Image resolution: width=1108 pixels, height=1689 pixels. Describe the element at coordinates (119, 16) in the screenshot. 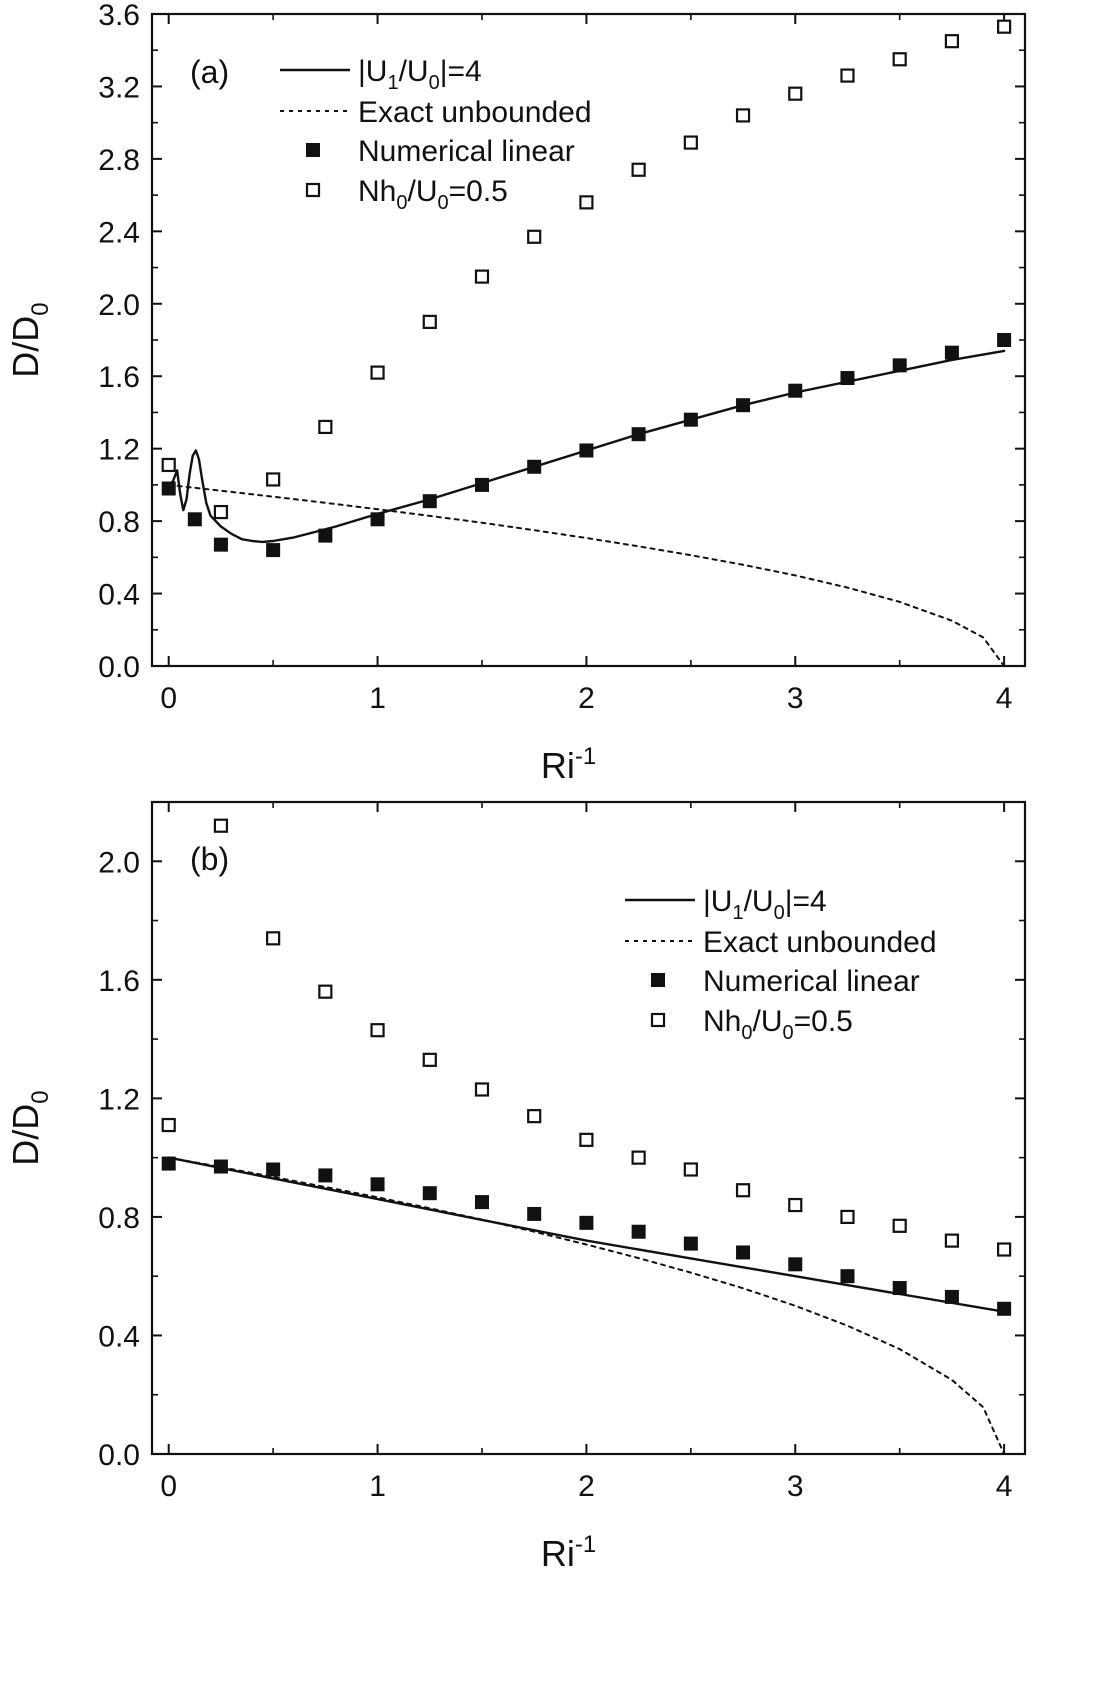

I see `y-tick-label: 3.6` at that location.